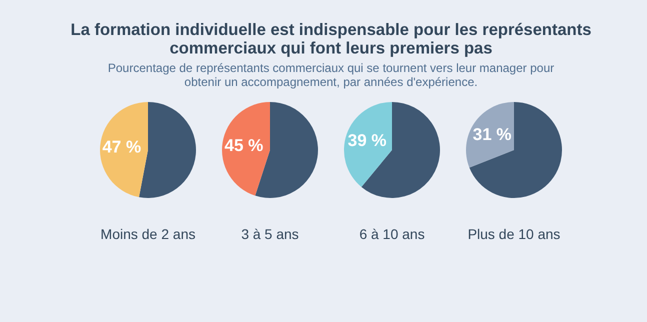 This screenshot has width=647, height=322. I want to click on data-label: 47 %, so click(122, 147).